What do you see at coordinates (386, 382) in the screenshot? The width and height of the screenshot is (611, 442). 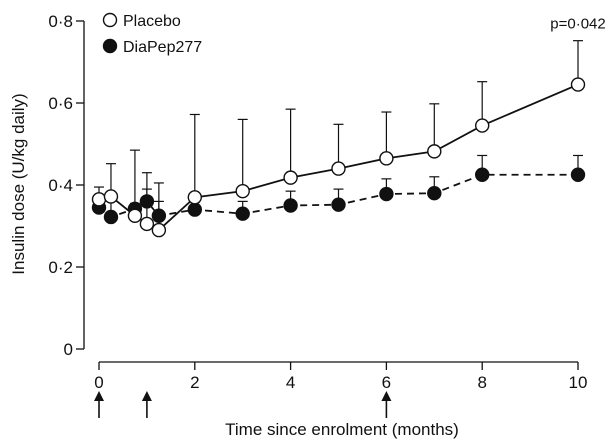 I see `x-tick-label: 6` at bounding box center [386, 382].